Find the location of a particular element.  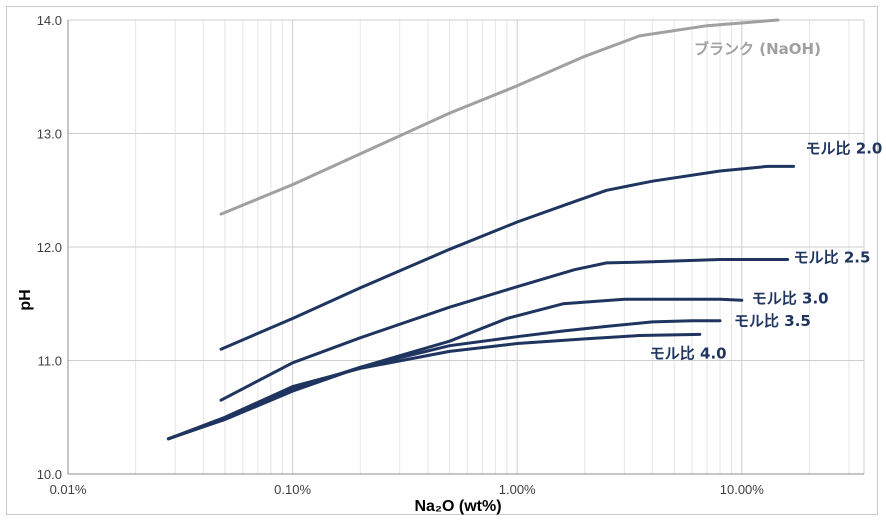

x-tick-label: 1.00% is located at coordinates (517, 489).